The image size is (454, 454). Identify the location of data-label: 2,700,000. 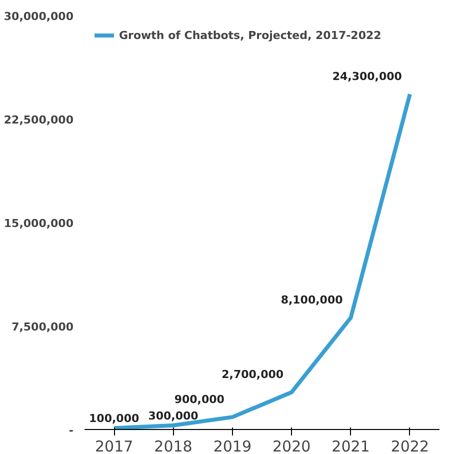
(253, 375).